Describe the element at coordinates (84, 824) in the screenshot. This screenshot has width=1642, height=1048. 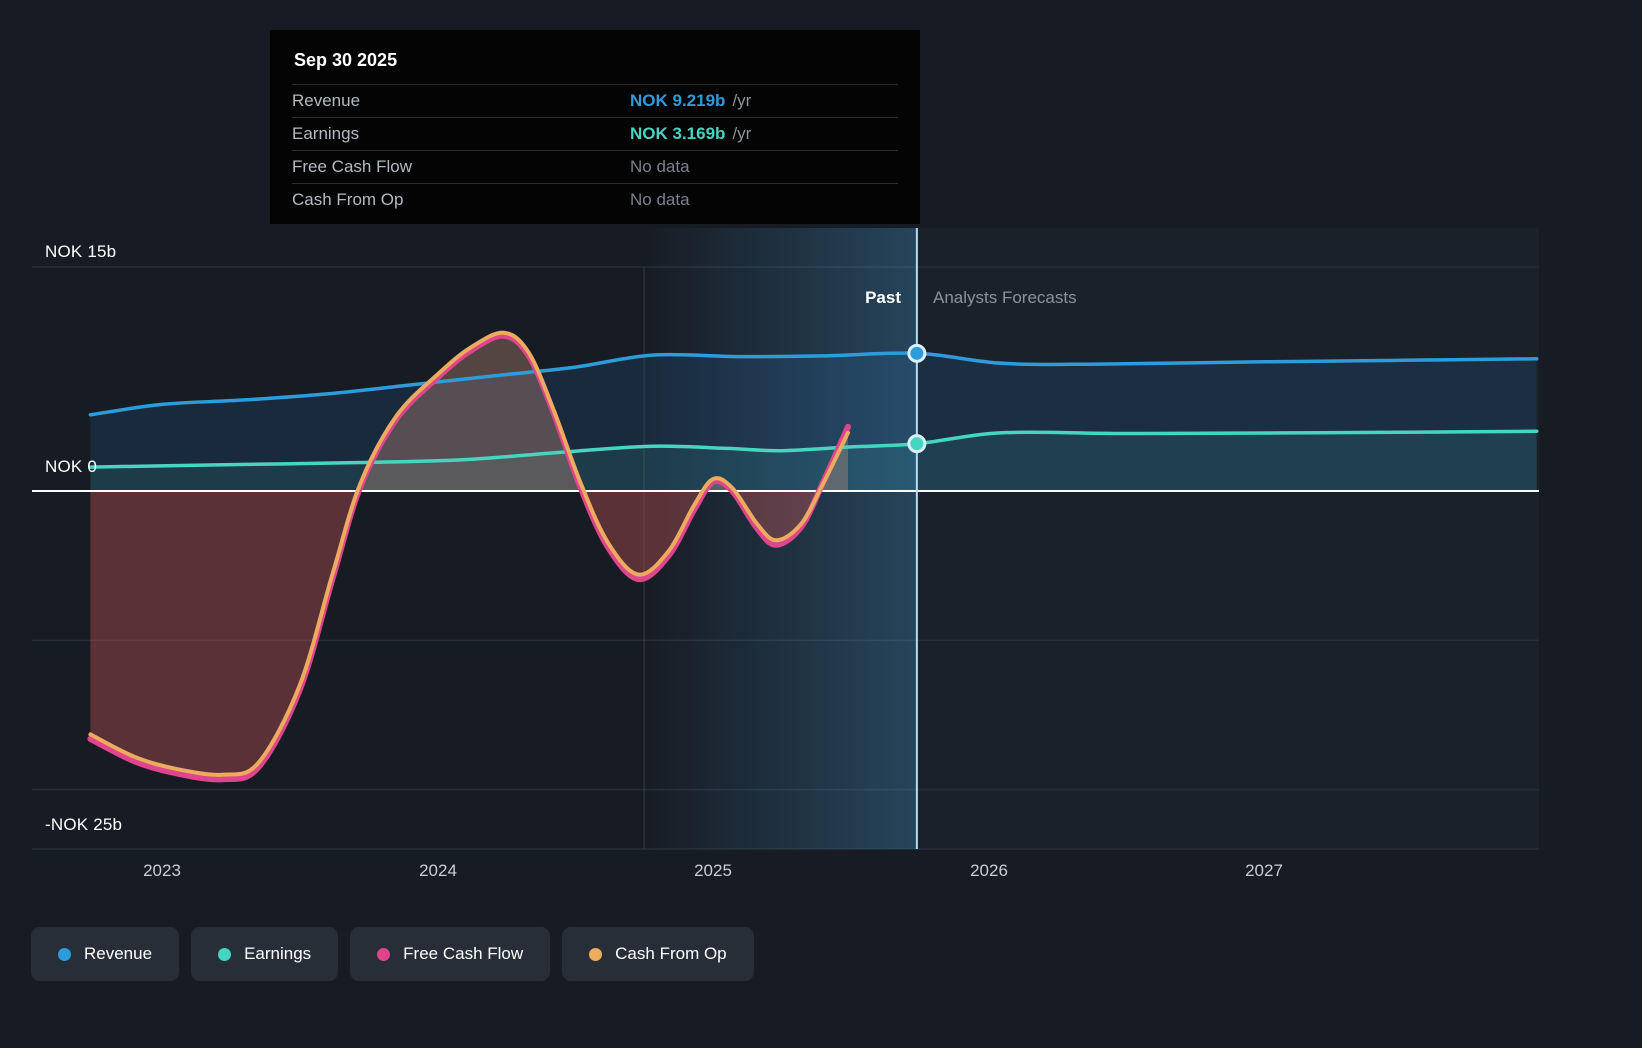
I see `y-axis-label-bottom: -NOK 25b` at that location.